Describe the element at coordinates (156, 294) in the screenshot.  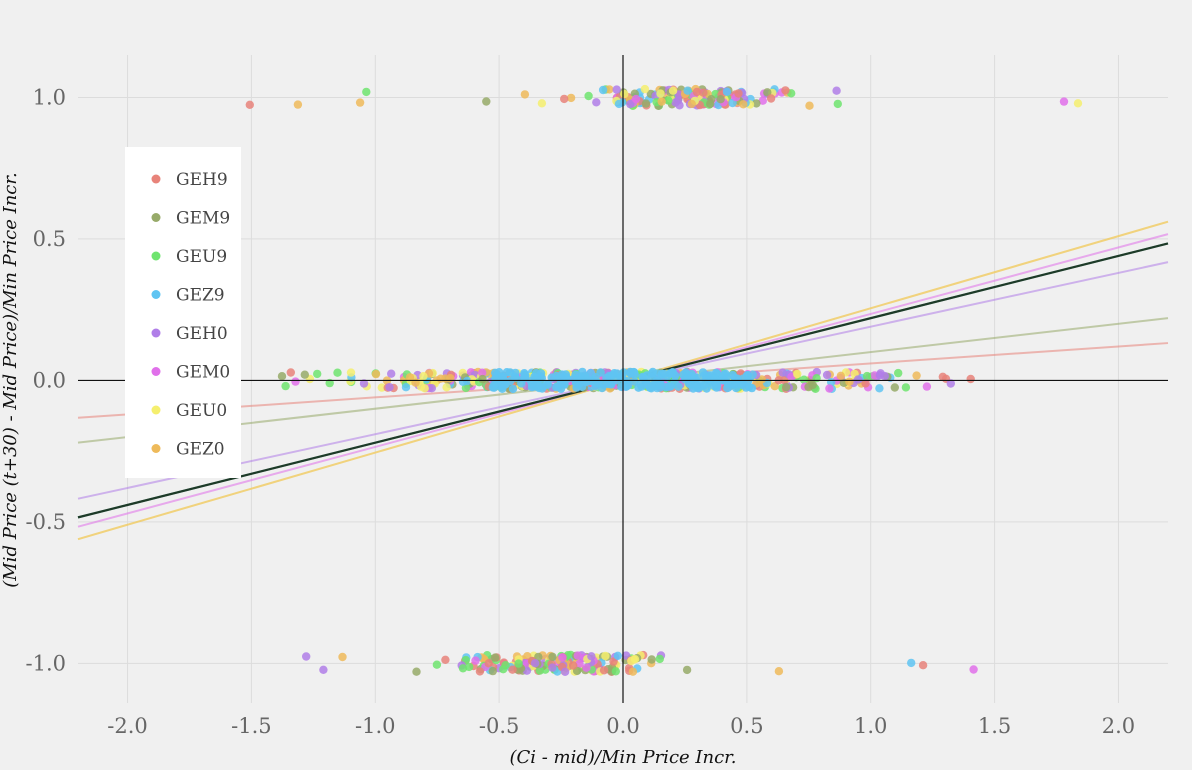
I see `legend-marker-gez9` at that location.